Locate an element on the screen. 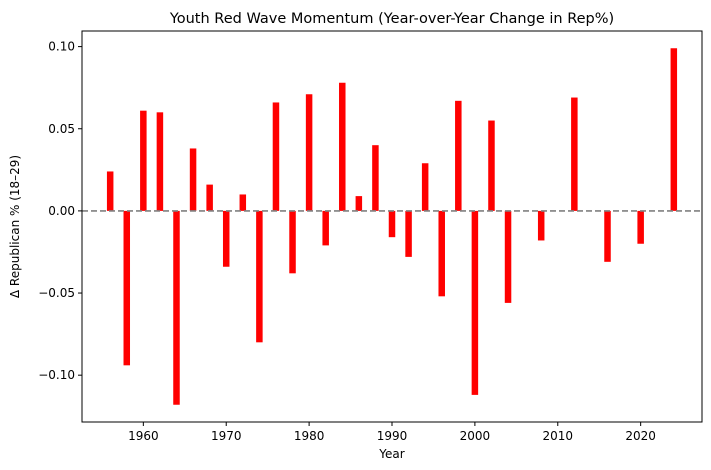 This screenshot has height=470, width=711. bar-2008 is located at coordinates (541, 225).